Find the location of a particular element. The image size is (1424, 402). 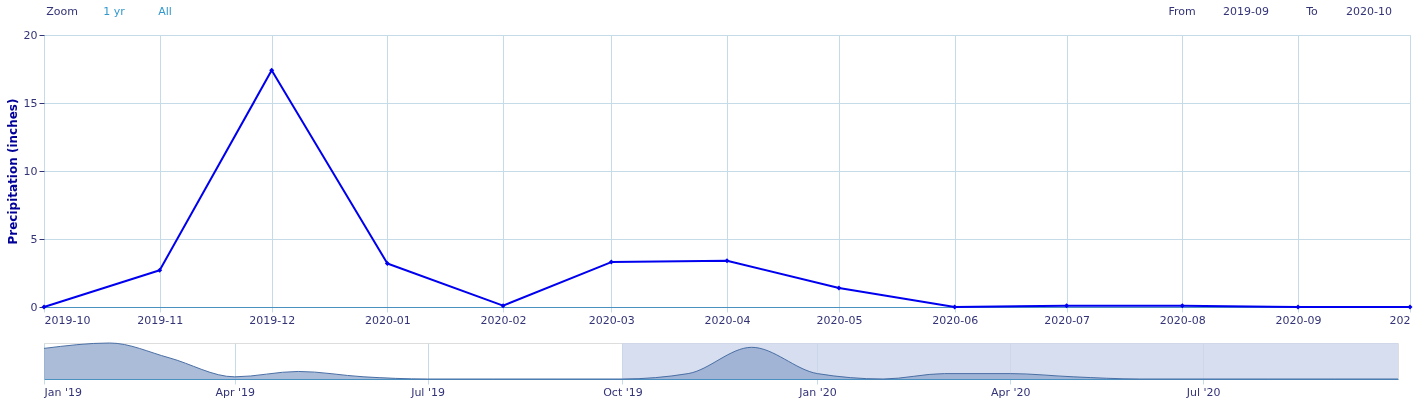

text: From is located at coordinates (1182, 11).